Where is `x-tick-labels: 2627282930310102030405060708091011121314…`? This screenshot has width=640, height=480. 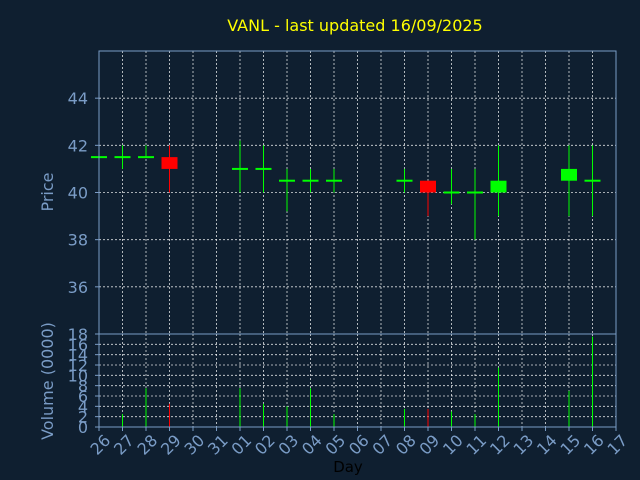
x-tick-labels: 2627282930310102030405060708091011121314… is located at coordinates (358, 443).